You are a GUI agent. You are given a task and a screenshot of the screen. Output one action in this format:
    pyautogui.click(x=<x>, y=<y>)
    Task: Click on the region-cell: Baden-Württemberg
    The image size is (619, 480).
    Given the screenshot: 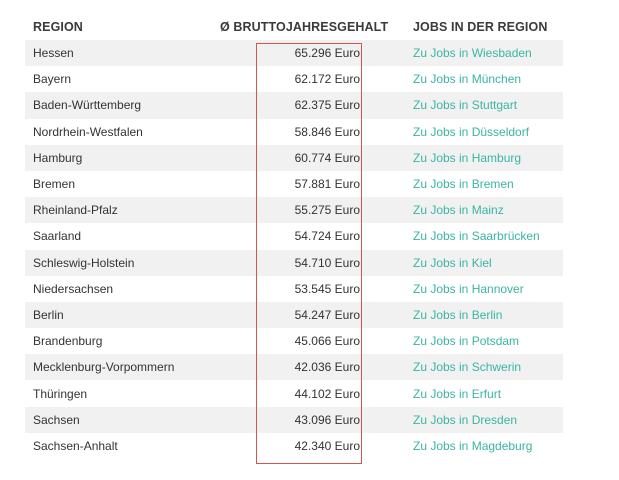 What is the action you would take?
    pyautogui.click(x=122, y=105)
    